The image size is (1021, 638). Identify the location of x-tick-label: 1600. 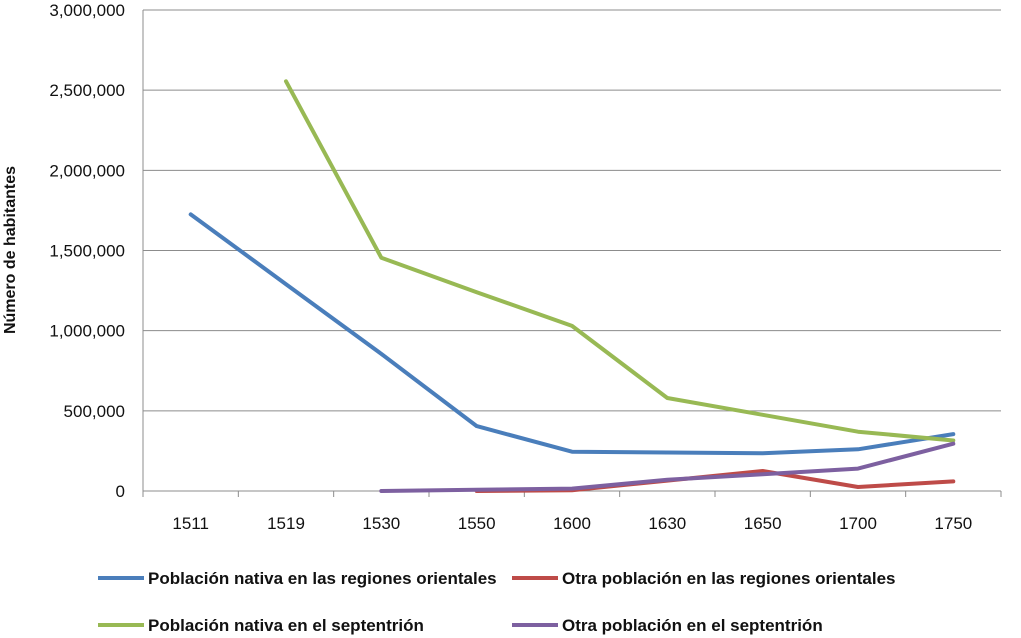
(572, 523).